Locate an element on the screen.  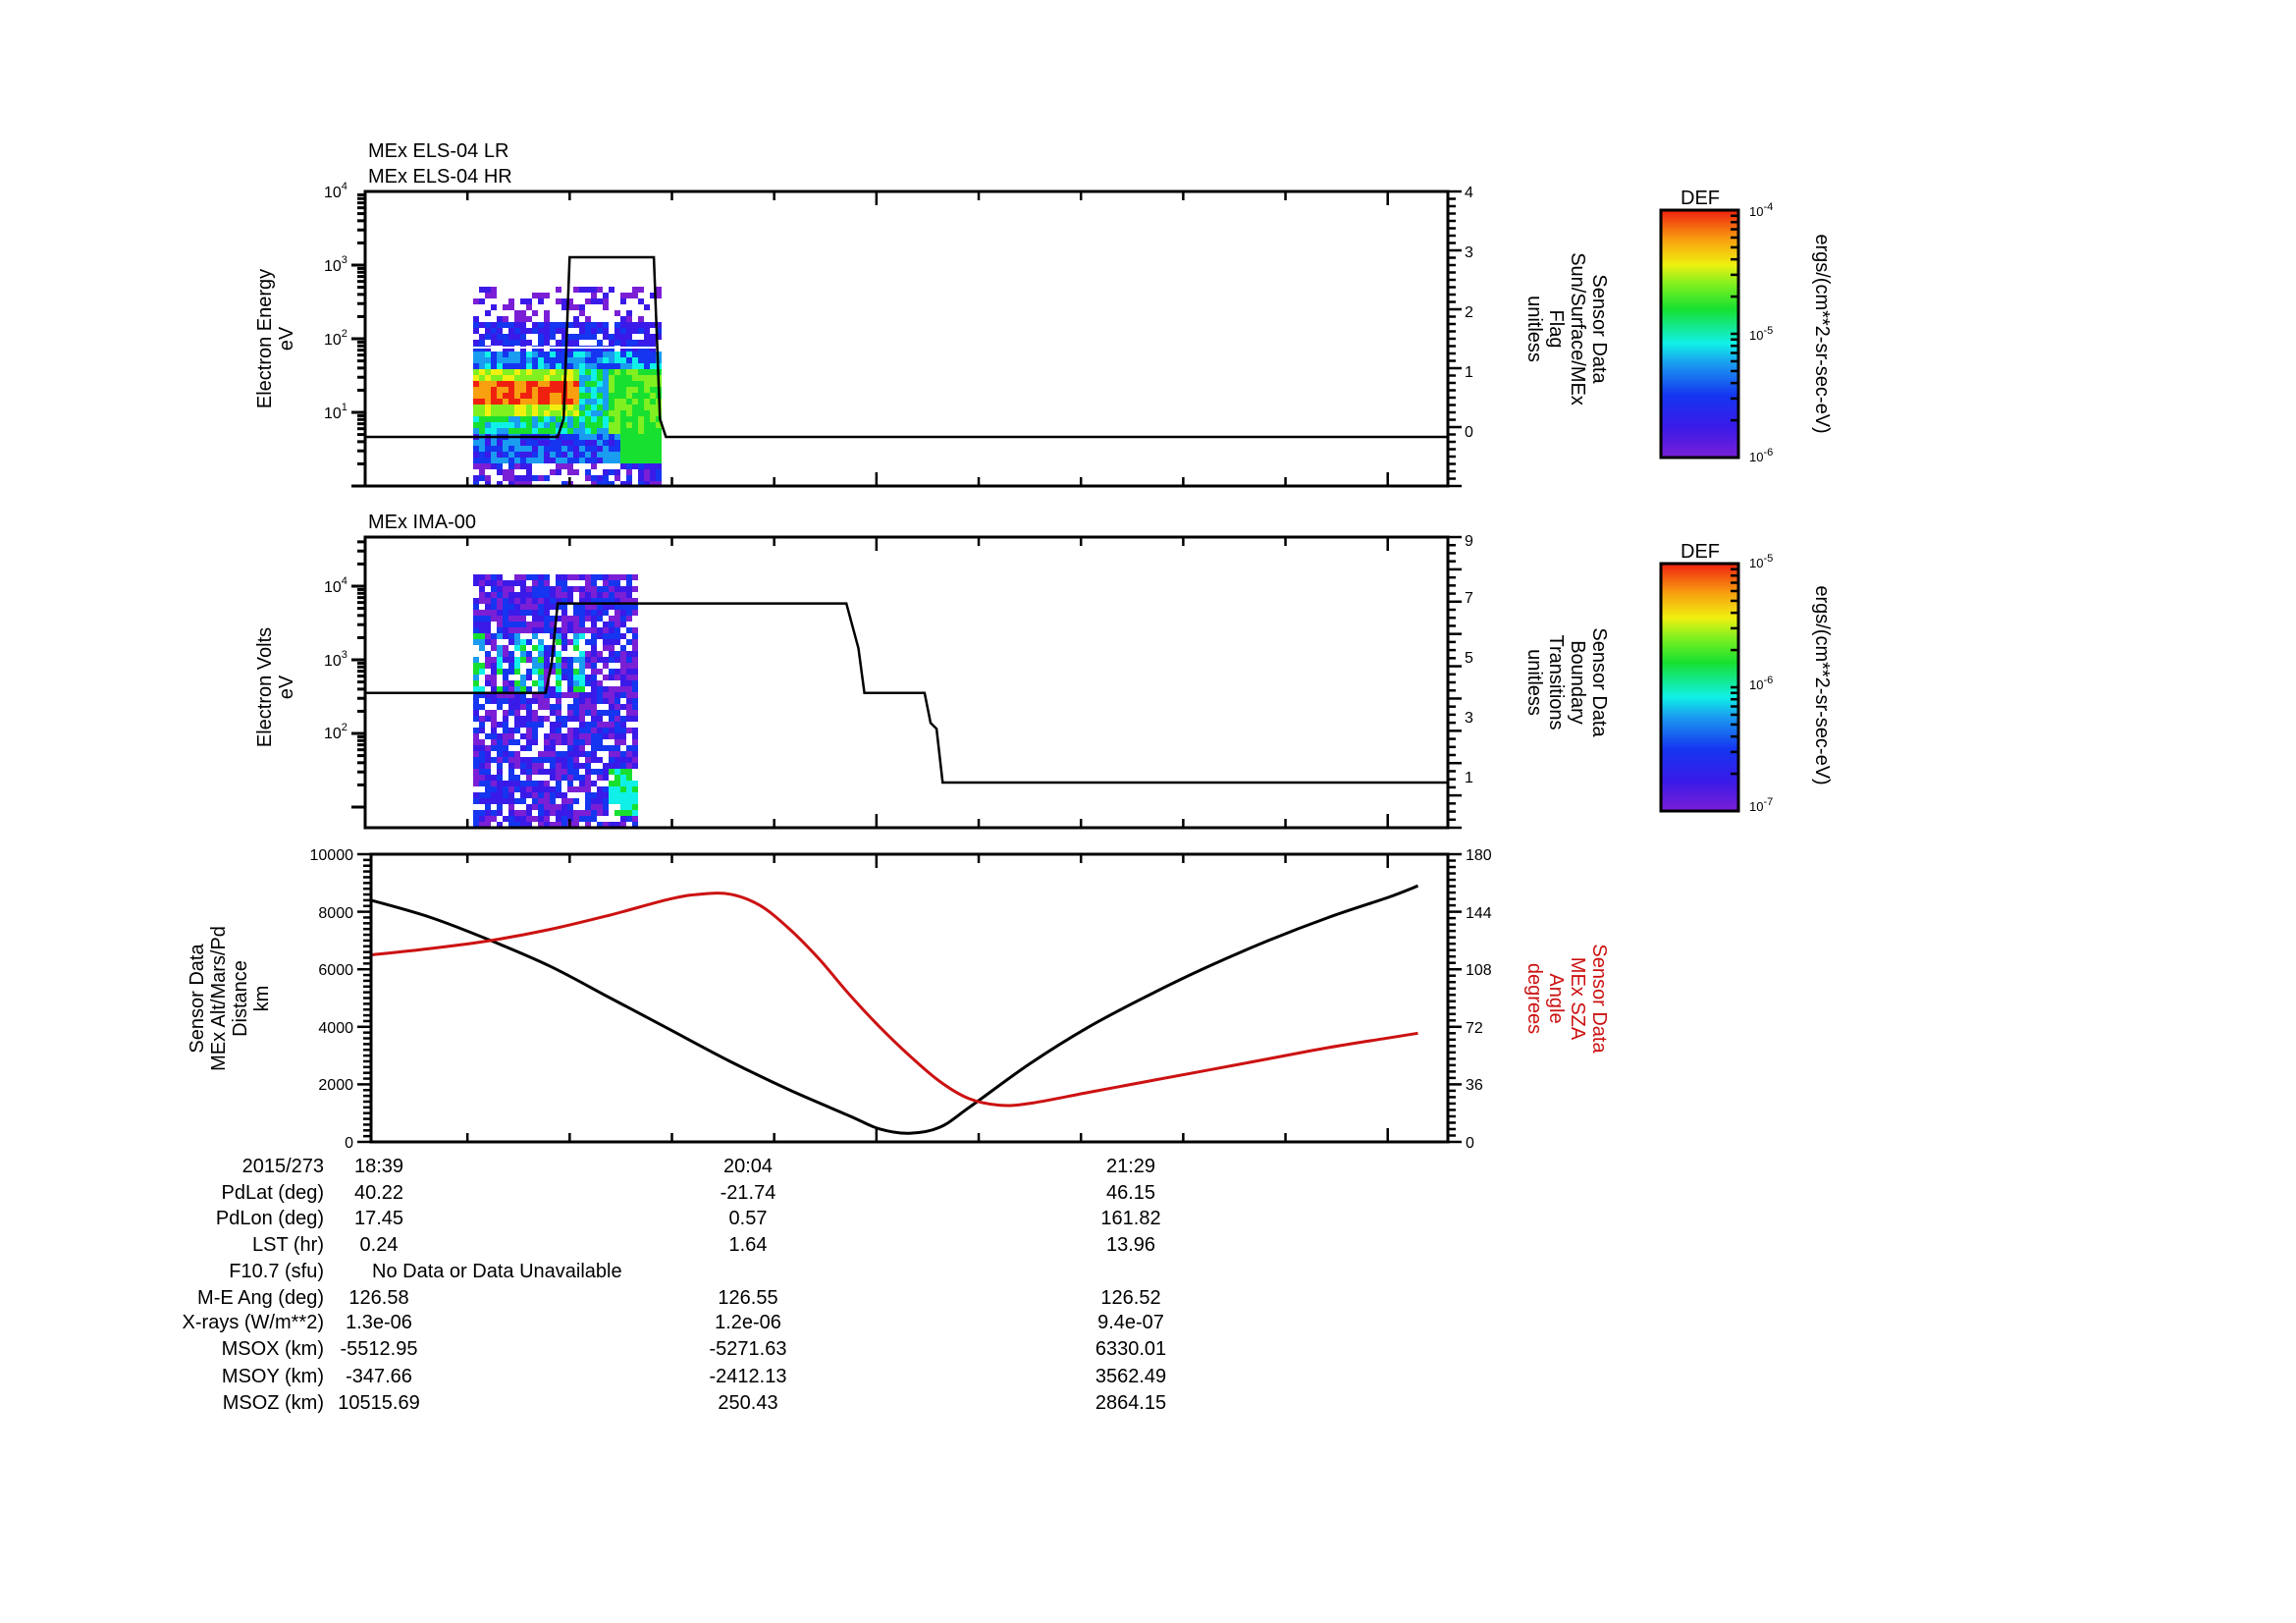
altitude-line is located at coordinates (895, 1009).